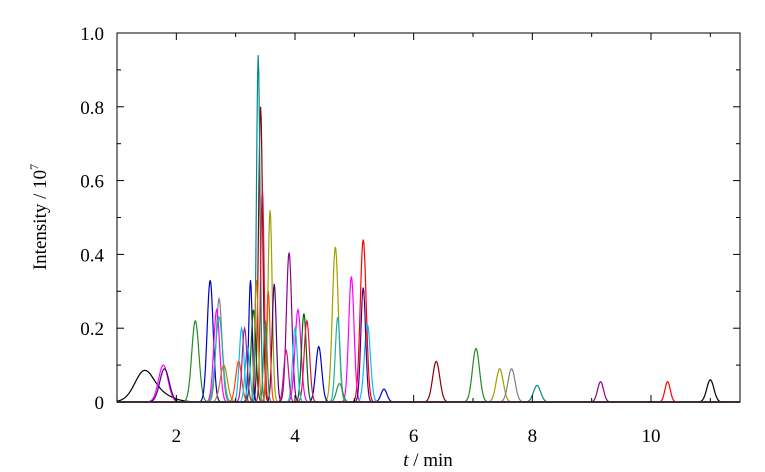 Image resolution: width=765 pixels, height=472 pixels. I want to click on y-tick-label: 1.0, so click(92, 34).